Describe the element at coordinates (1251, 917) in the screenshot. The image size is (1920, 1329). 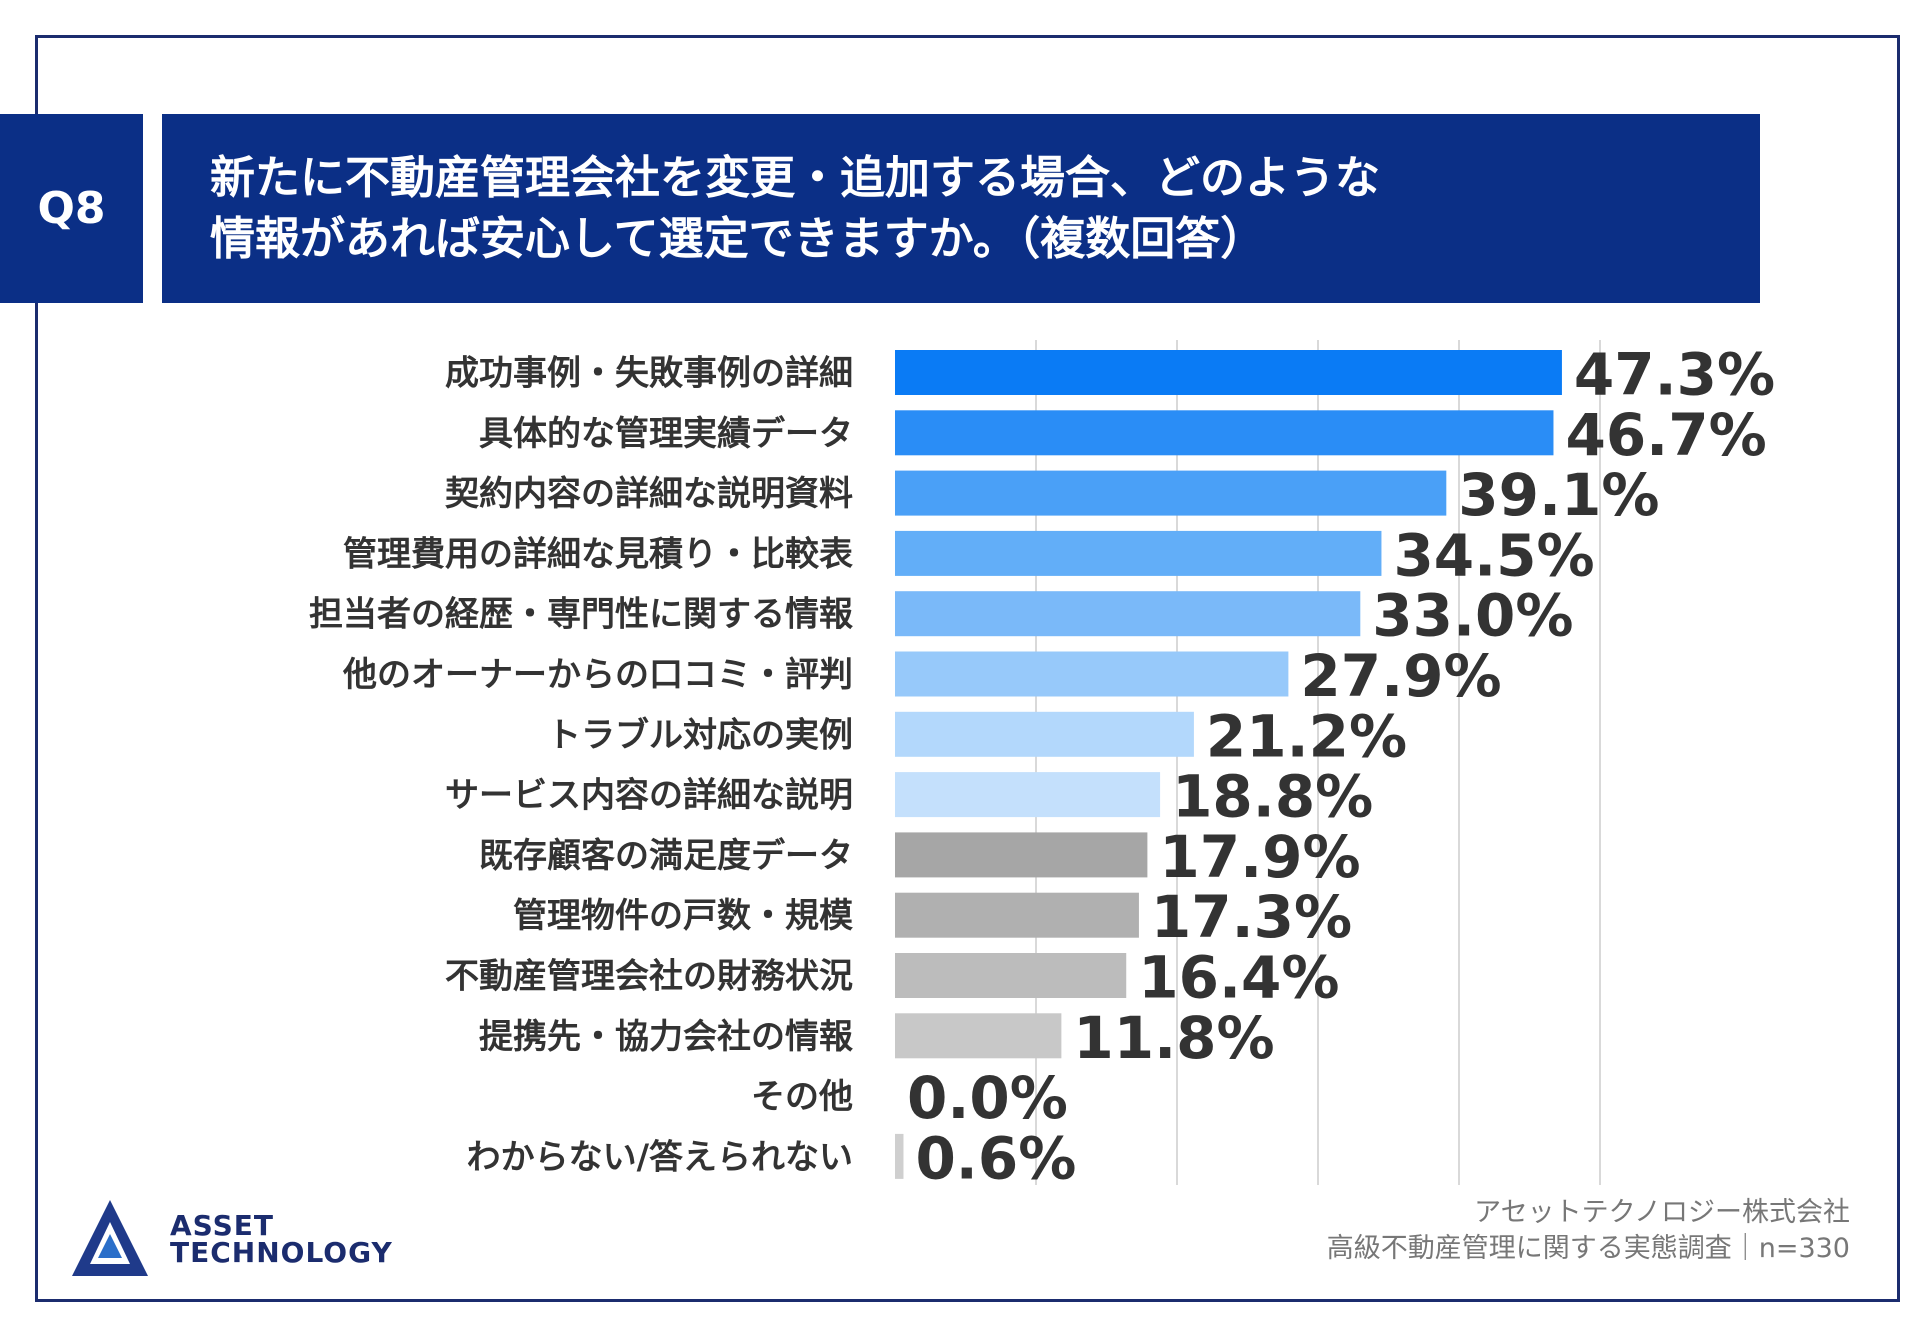
I see `value-label: 17.3%` at that location.